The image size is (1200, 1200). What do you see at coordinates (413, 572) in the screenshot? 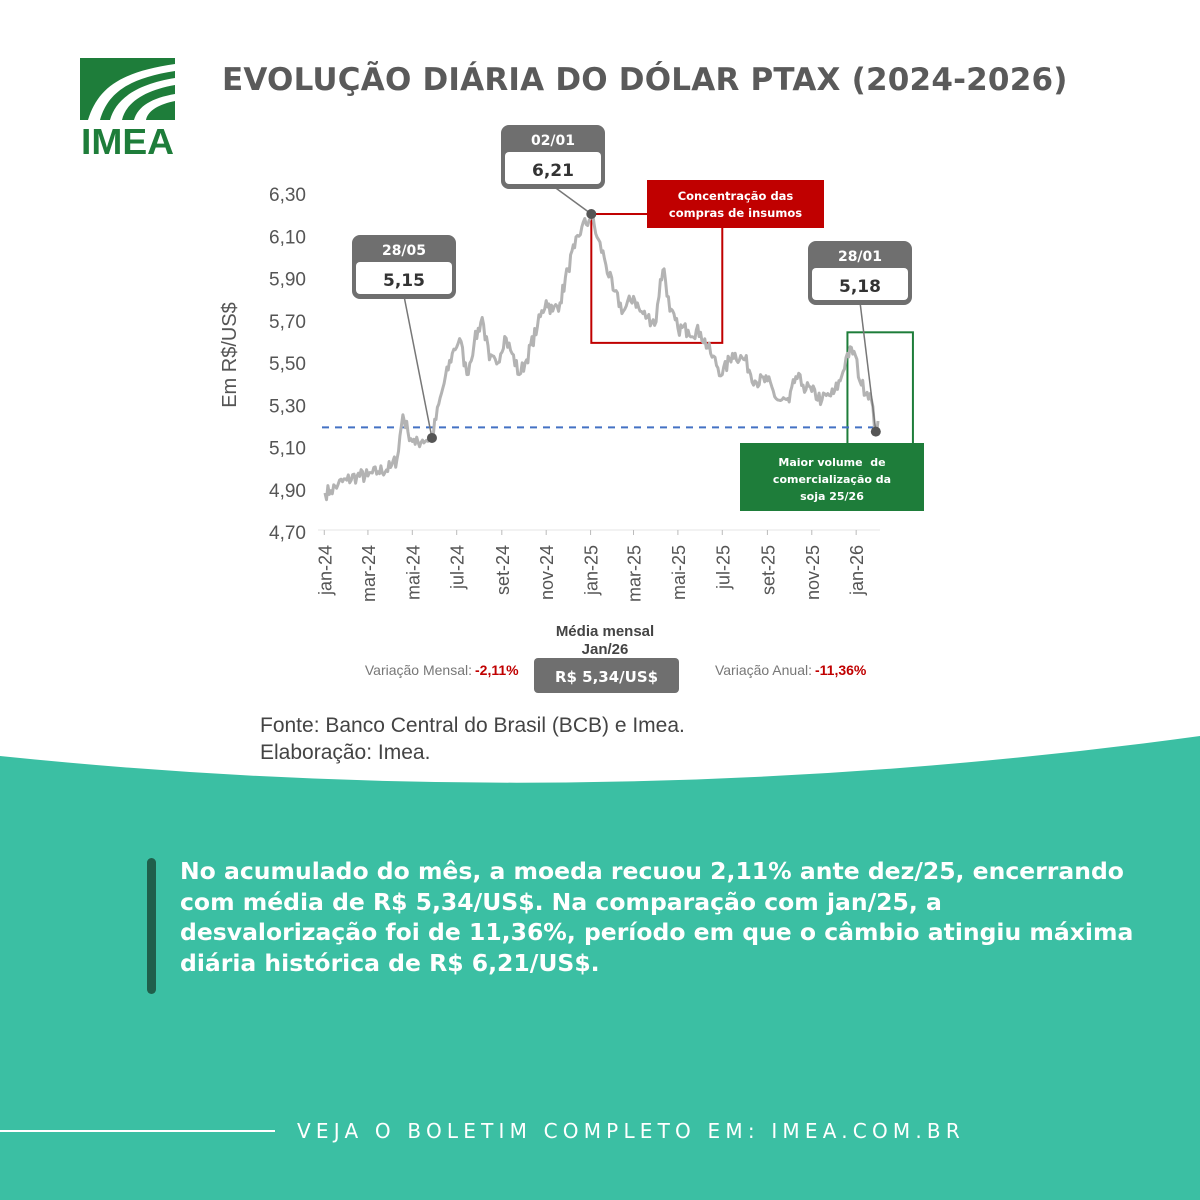
I see `x-tick-label: mai-24` at bounding box center [413, 572].